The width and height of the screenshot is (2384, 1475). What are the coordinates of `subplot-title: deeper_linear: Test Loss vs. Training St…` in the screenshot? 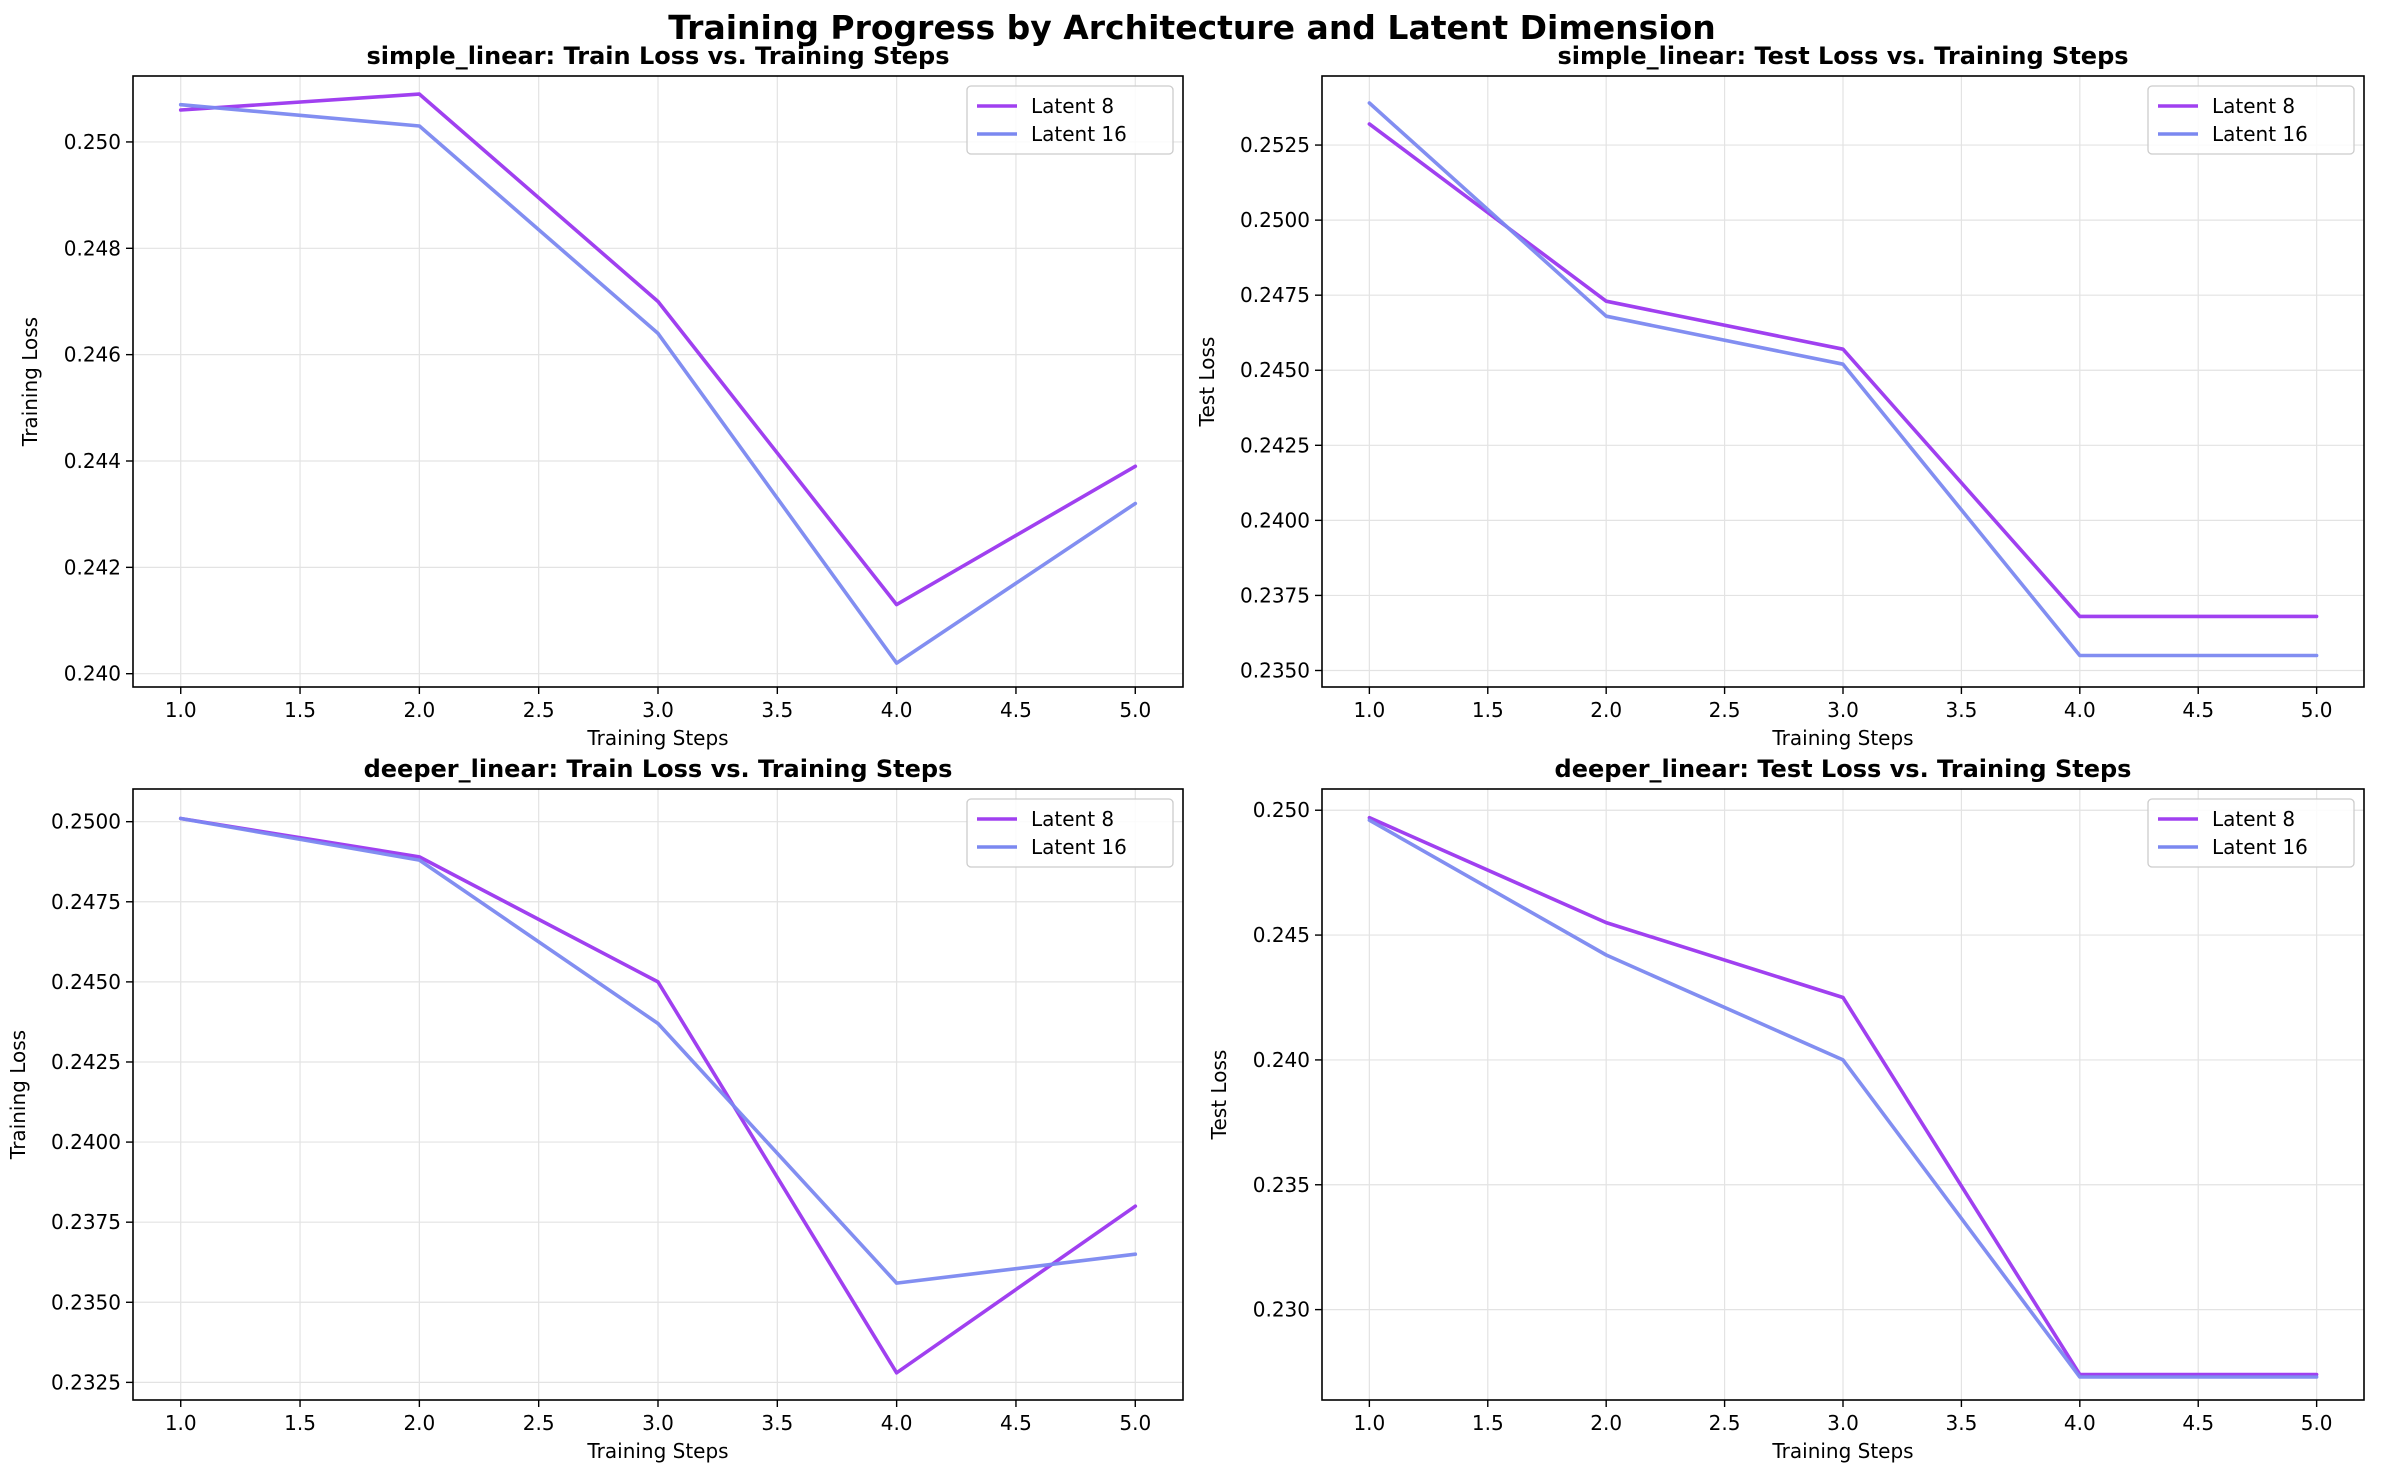 It's located at (1843, 769).